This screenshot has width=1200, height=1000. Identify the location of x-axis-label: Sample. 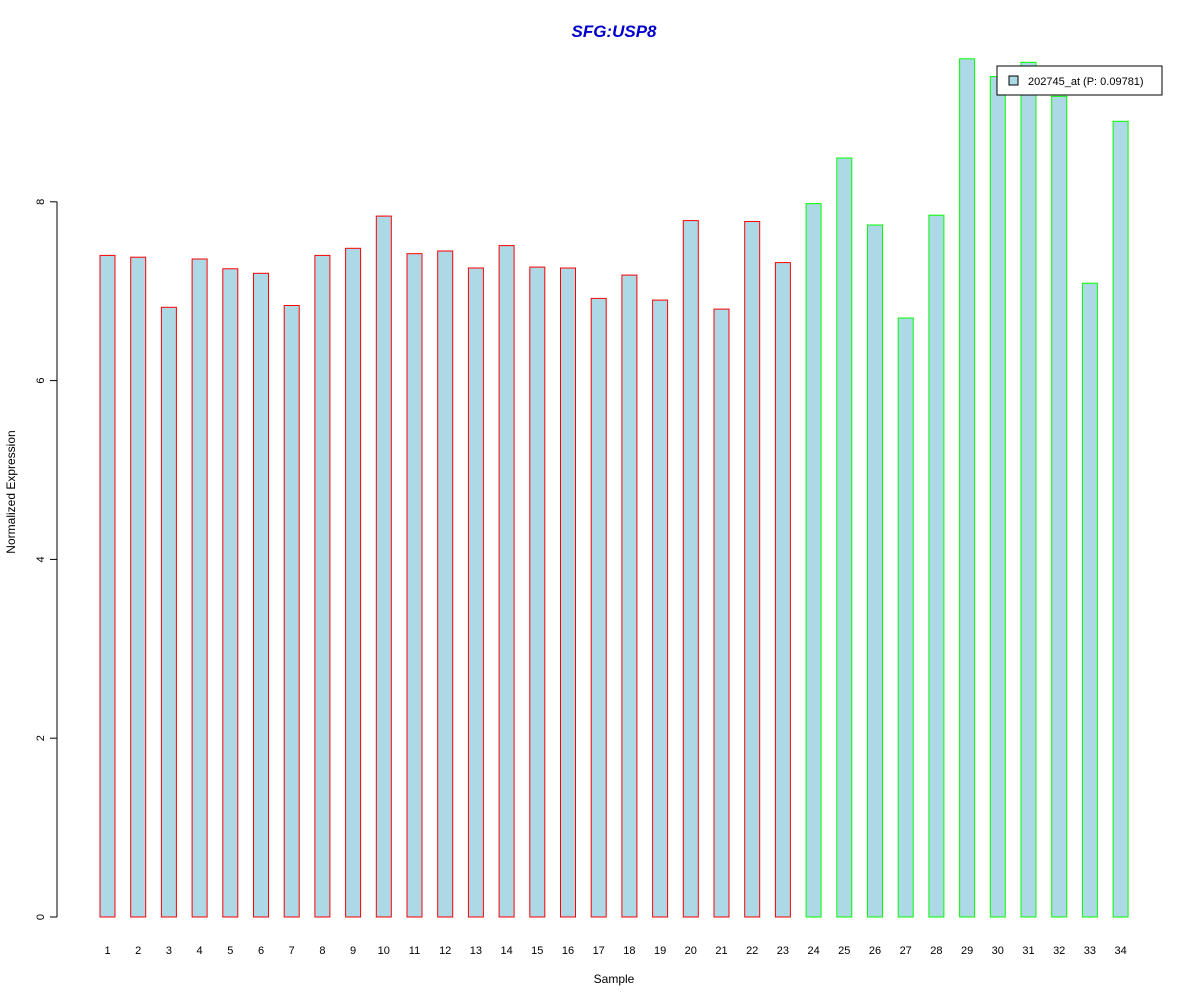
(614, 979).